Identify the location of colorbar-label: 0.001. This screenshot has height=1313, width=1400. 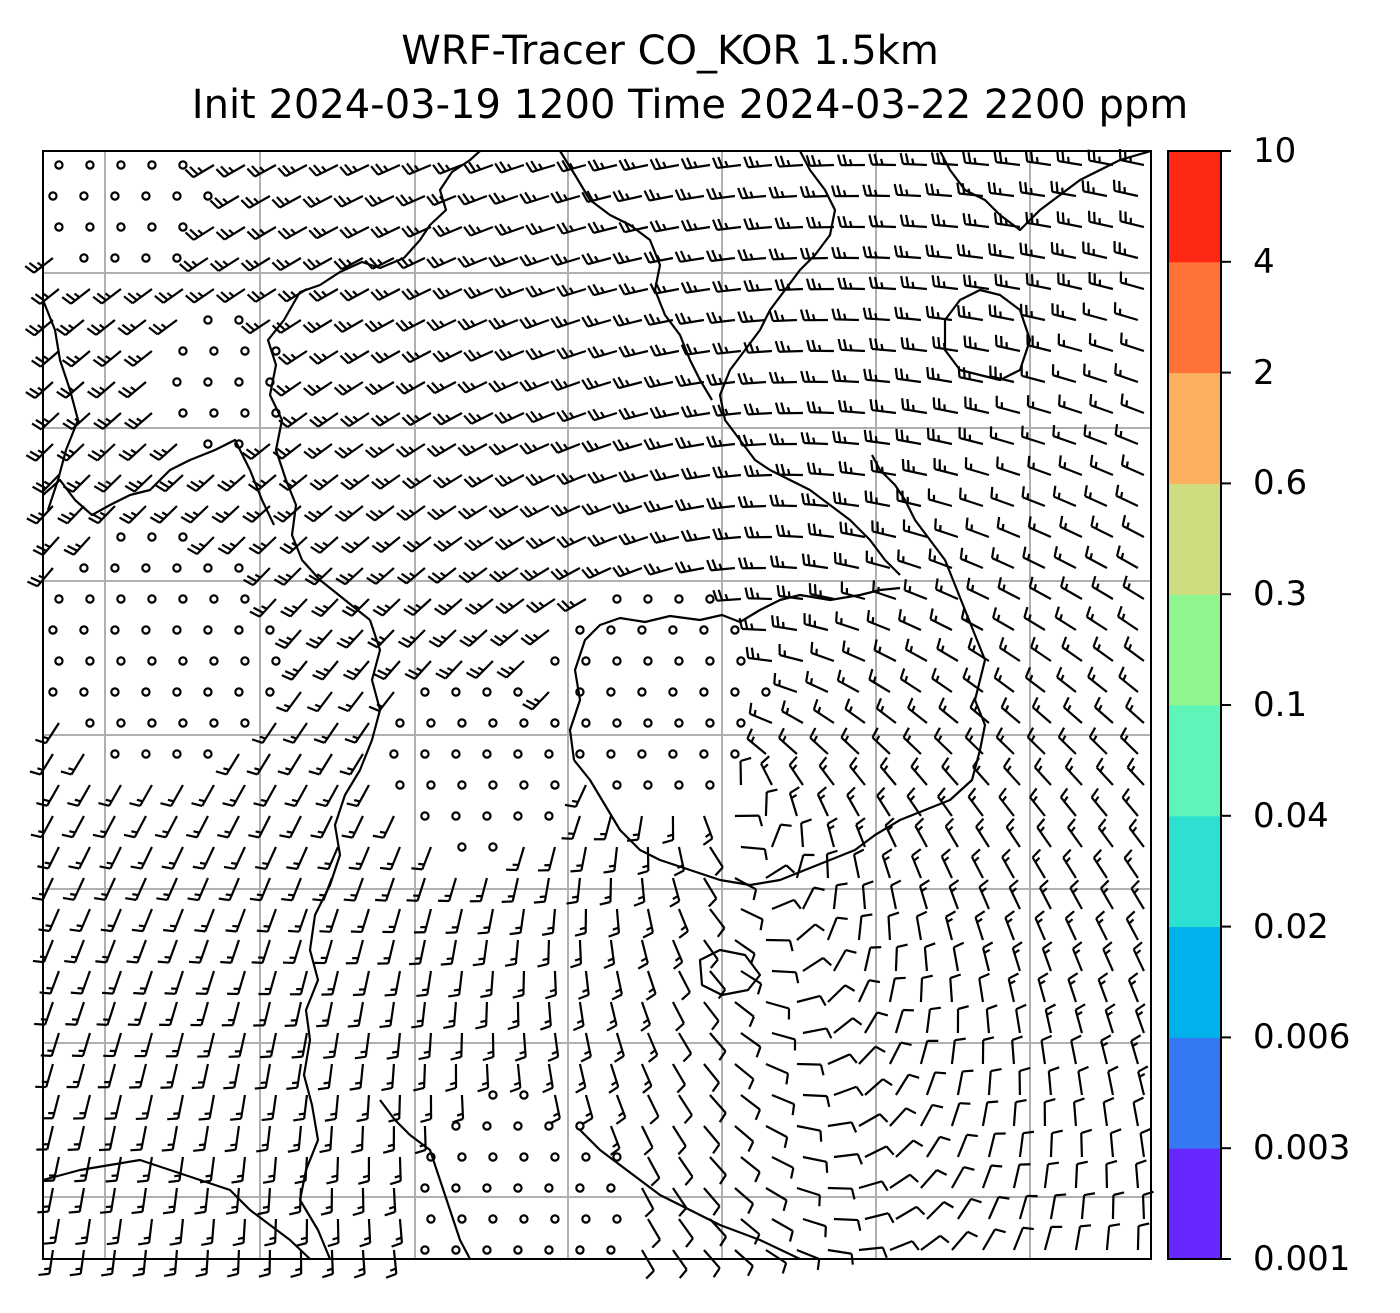
(1302, 1259).